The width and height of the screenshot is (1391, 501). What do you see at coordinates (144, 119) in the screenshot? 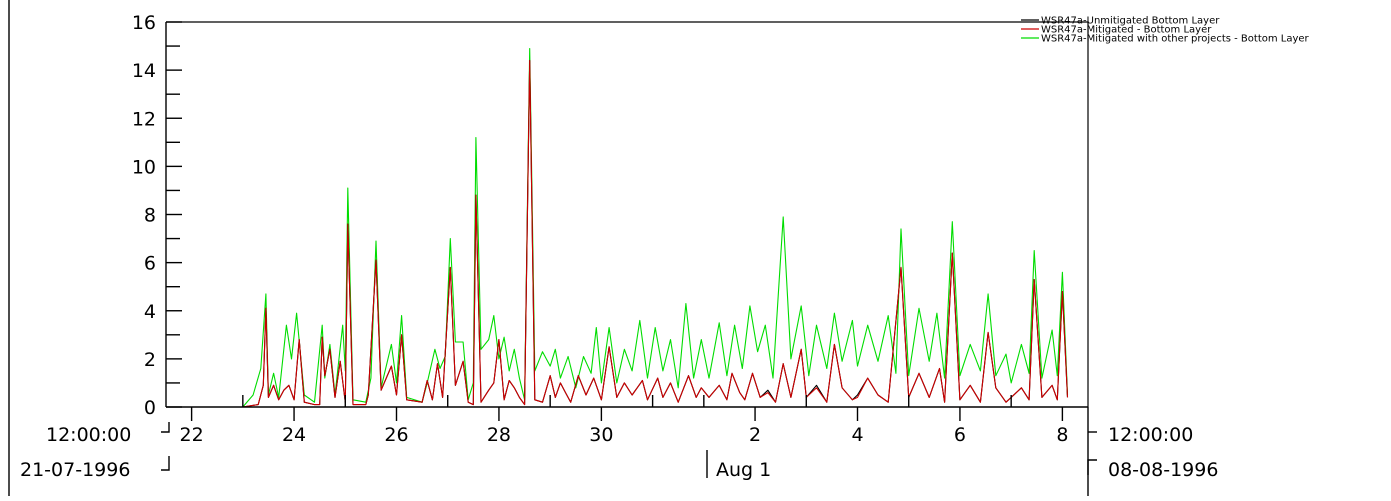
I see `y-tick-label: 12` at bounding box center [144, 119].